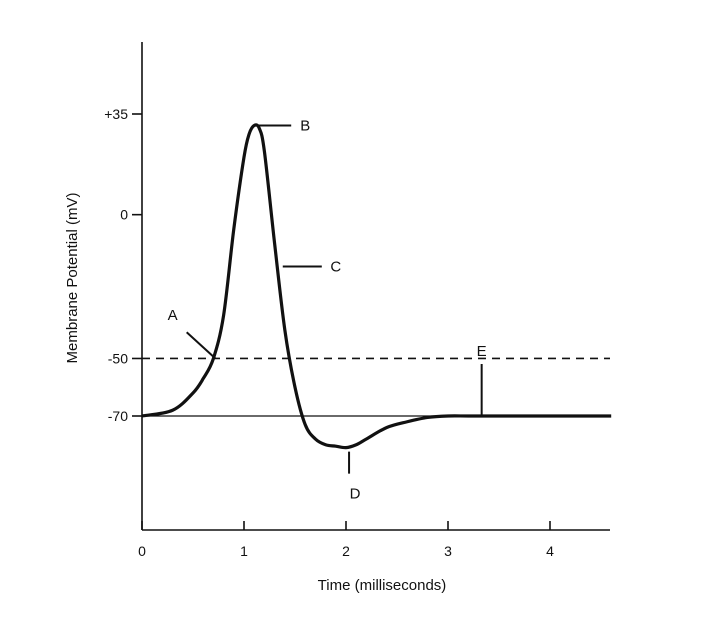  Describe the element at coordinates (173, 315) in the screenshot. I see `annotation-label-a: A` at that location.